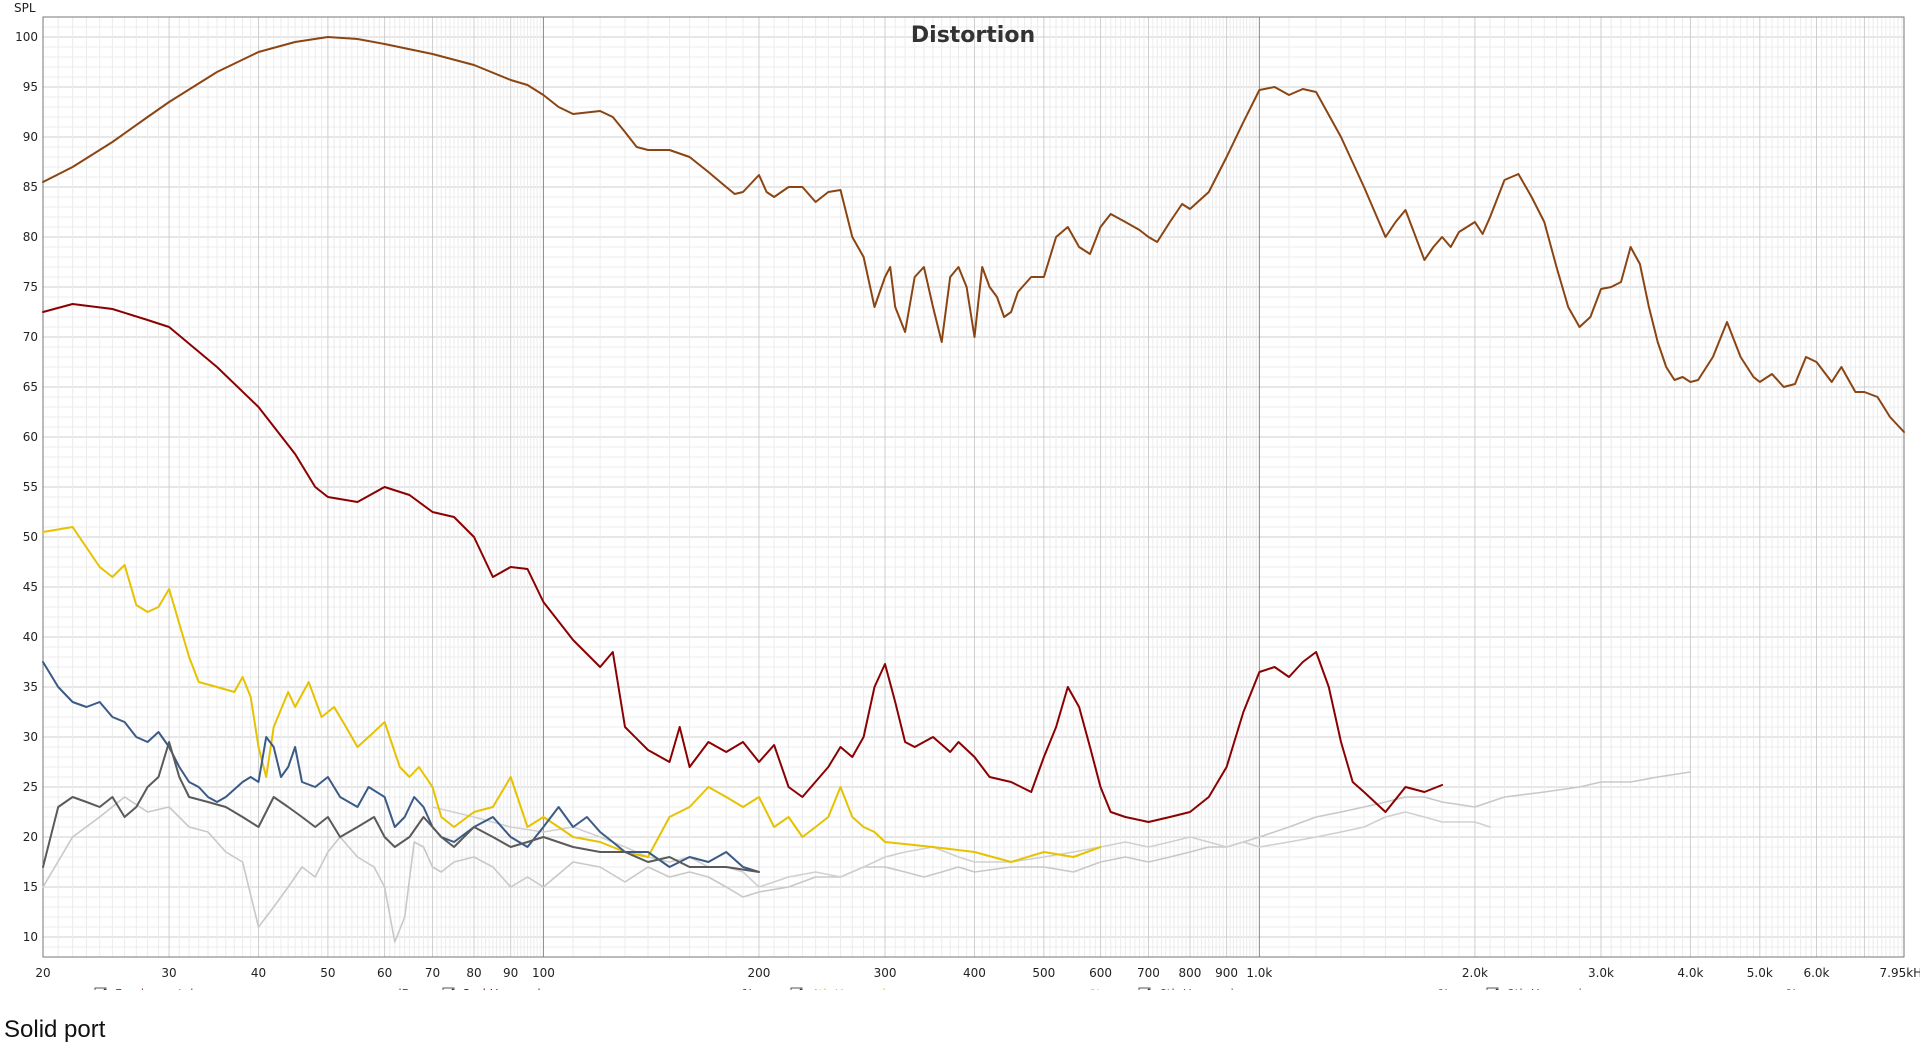 The width and height of the screenshot is (1920, 1051). Describe the element at coordinates (432, 973) in the screenshot. I see `x-tick-label: 70` at that location.